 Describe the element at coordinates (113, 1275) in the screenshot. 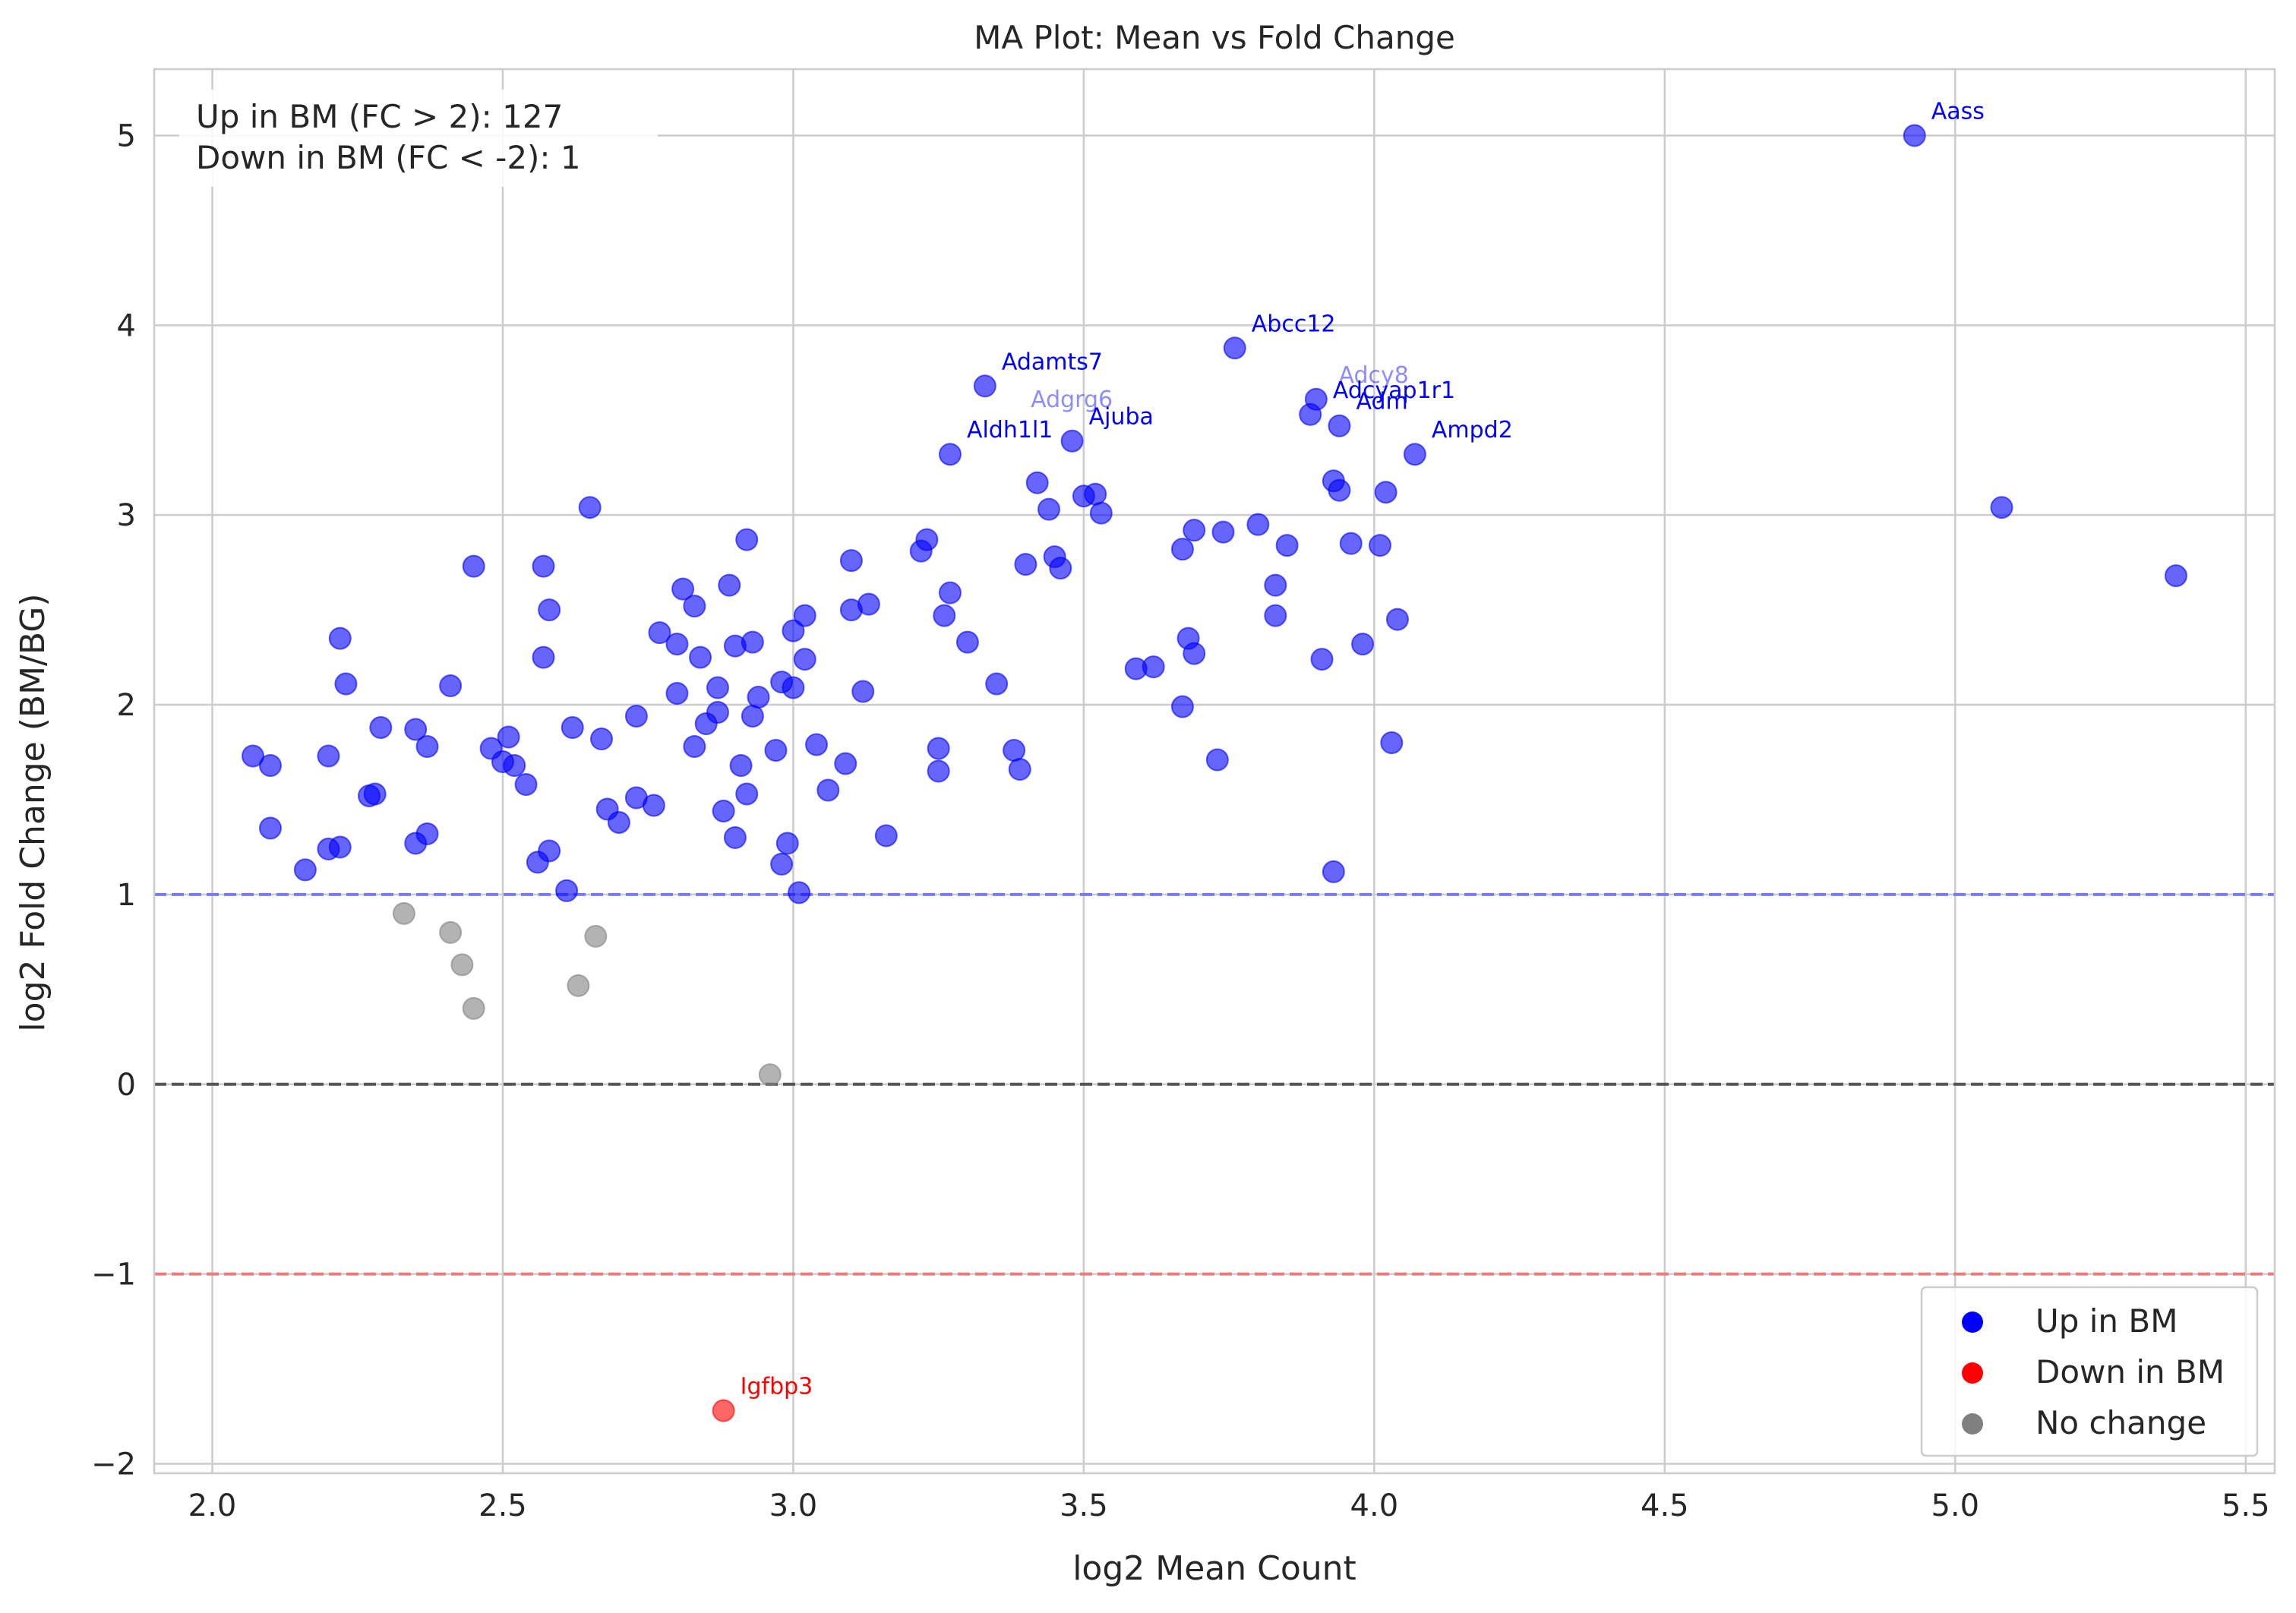

I see `y-tick-label: −1` at that location.